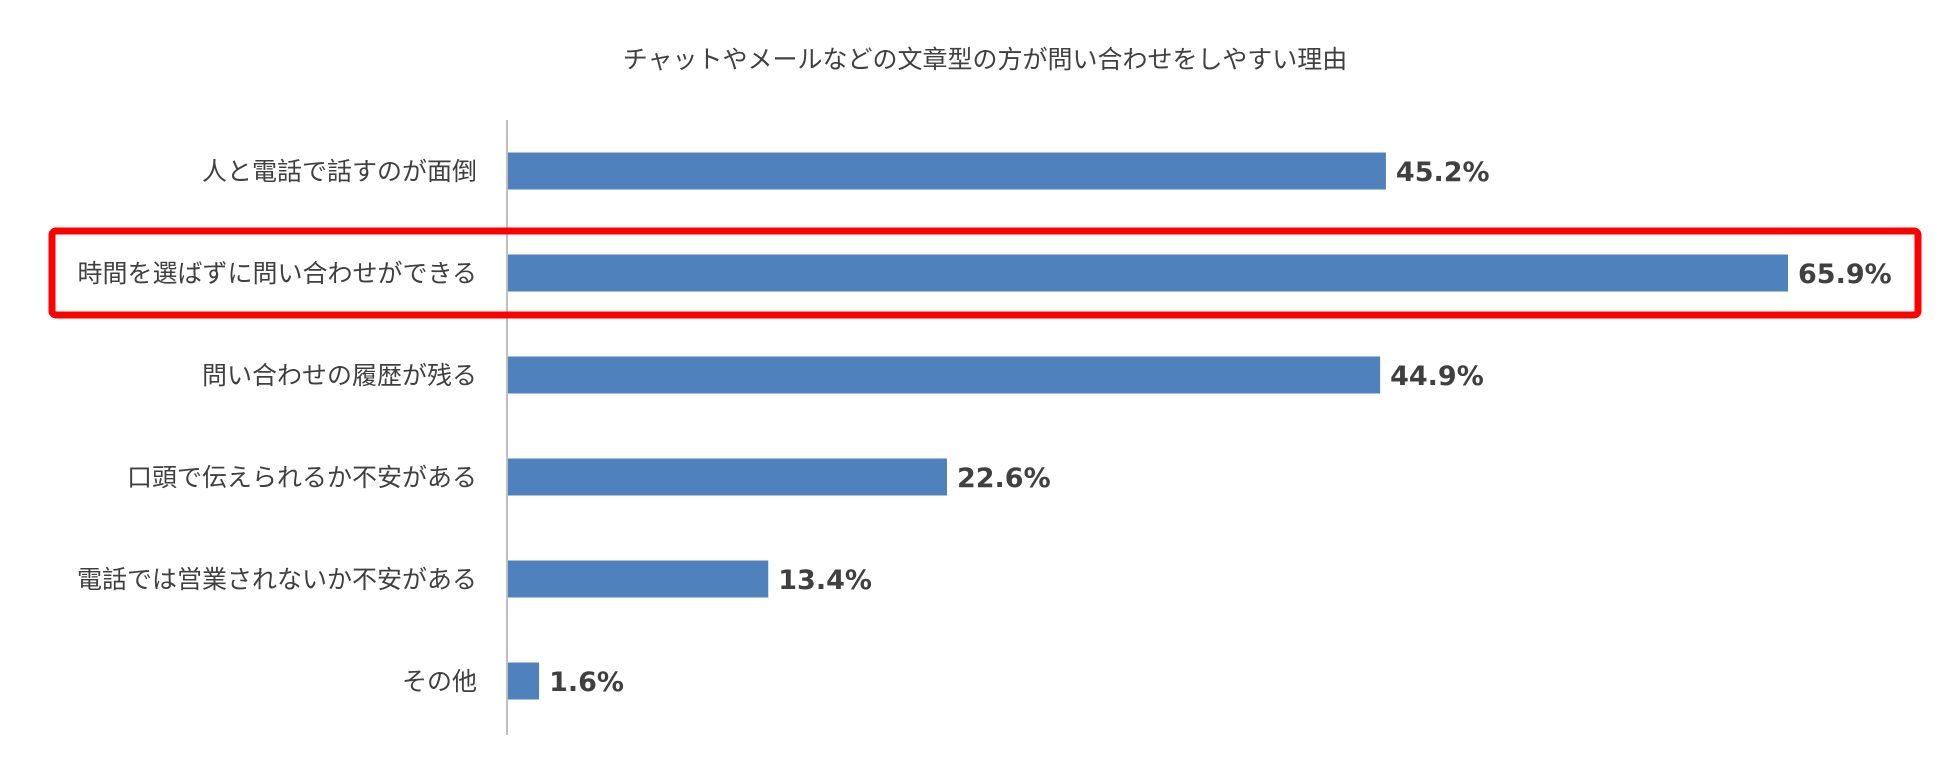  Describe the element at coordinates (302, 477) in the screenshot. I see `category-label: 口頭で伝えられるか不安がある` at that location.